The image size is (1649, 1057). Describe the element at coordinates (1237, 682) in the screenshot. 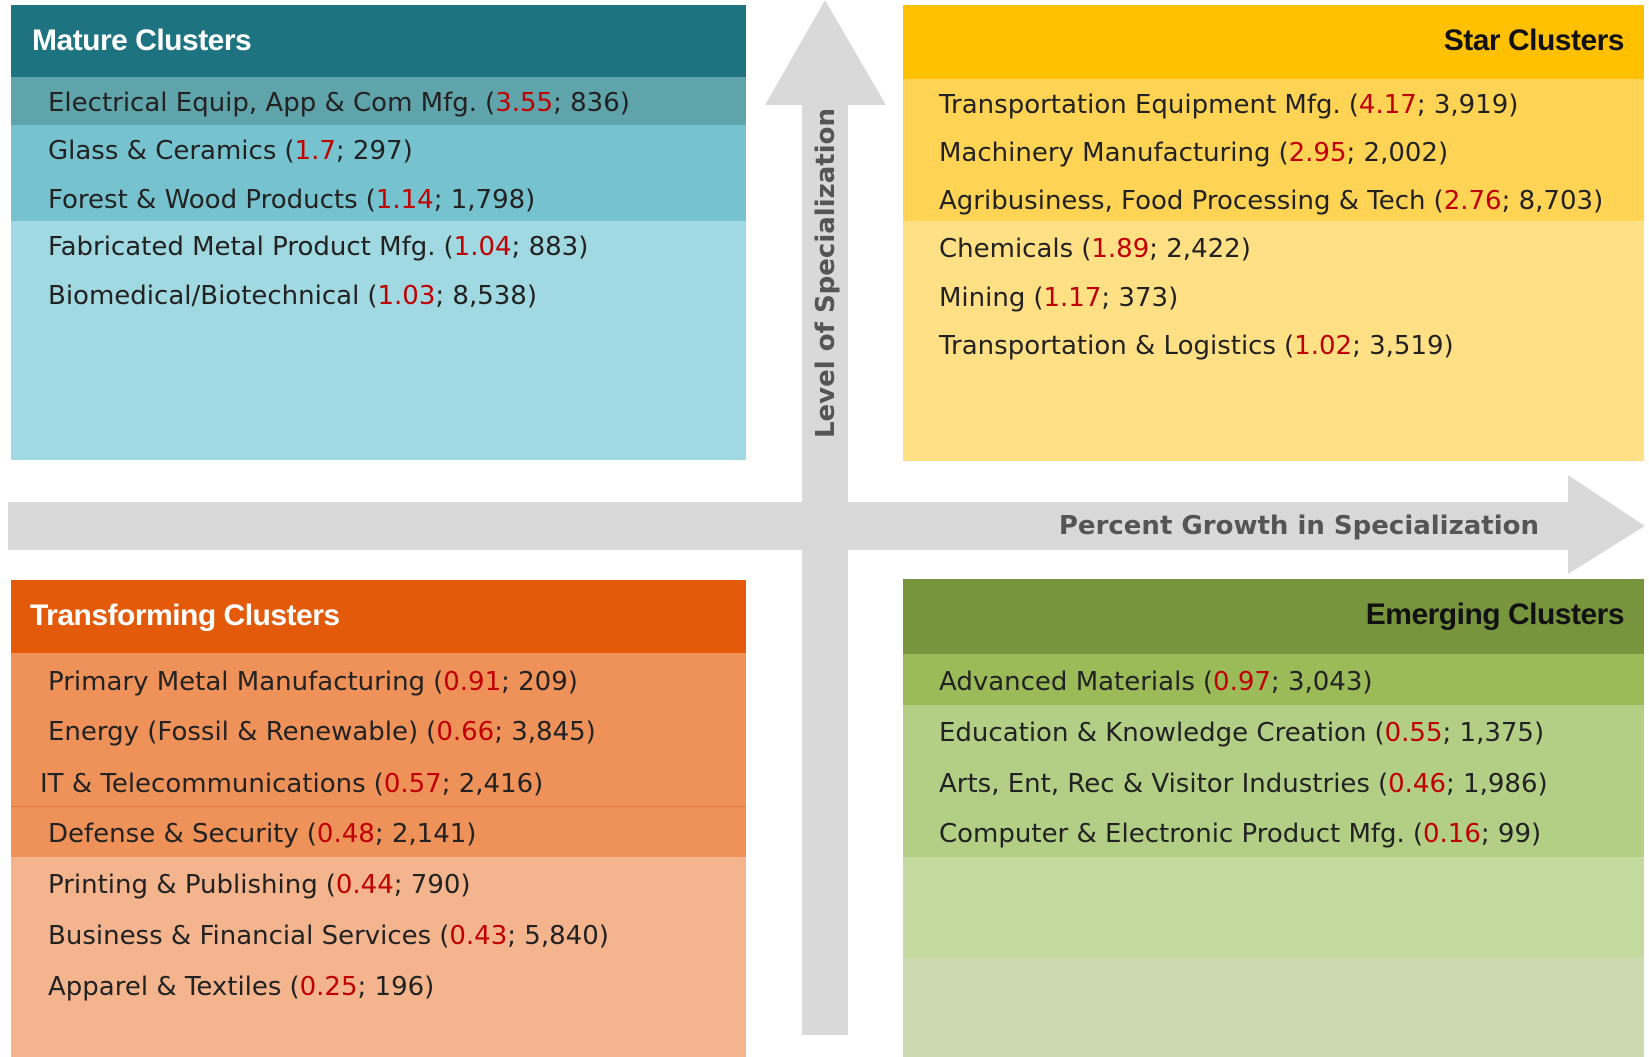

I see `cluster-value: 0.97` at that location.